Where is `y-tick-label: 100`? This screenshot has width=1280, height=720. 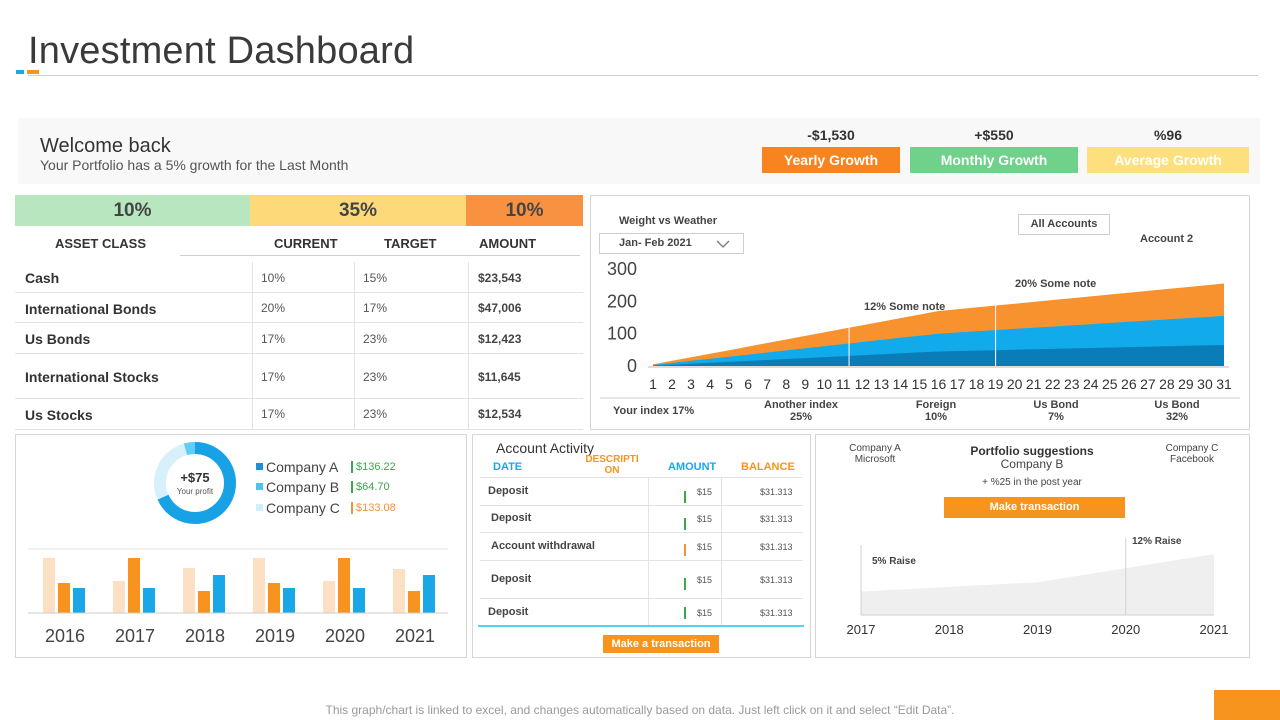
y-tick-label: 100 is located at coordinates (622, 334).